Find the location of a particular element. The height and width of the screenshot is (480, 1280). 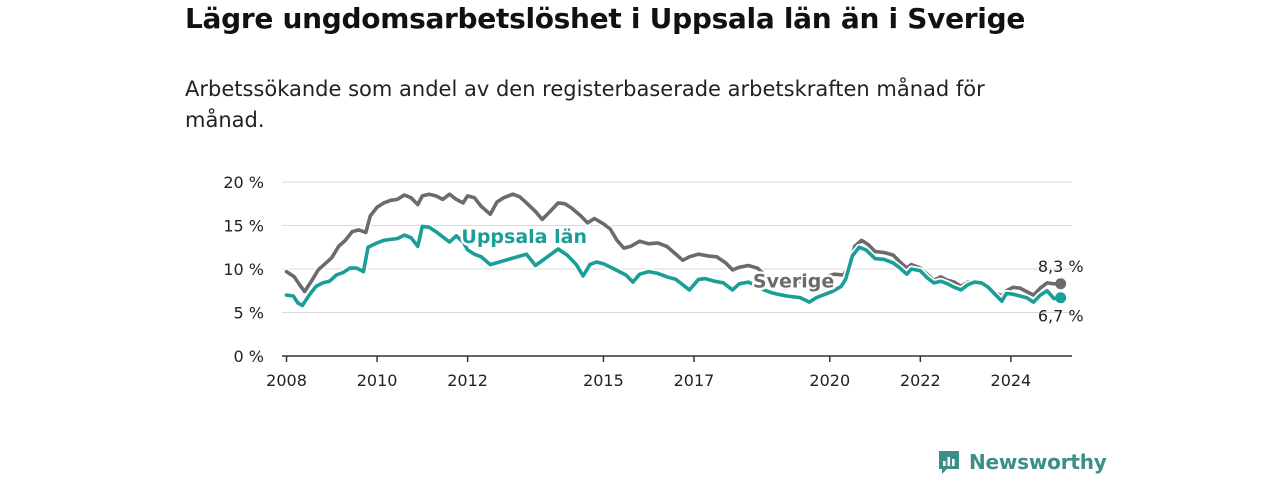

x-tick-label: 2010 is located at coordinates (377, 380).